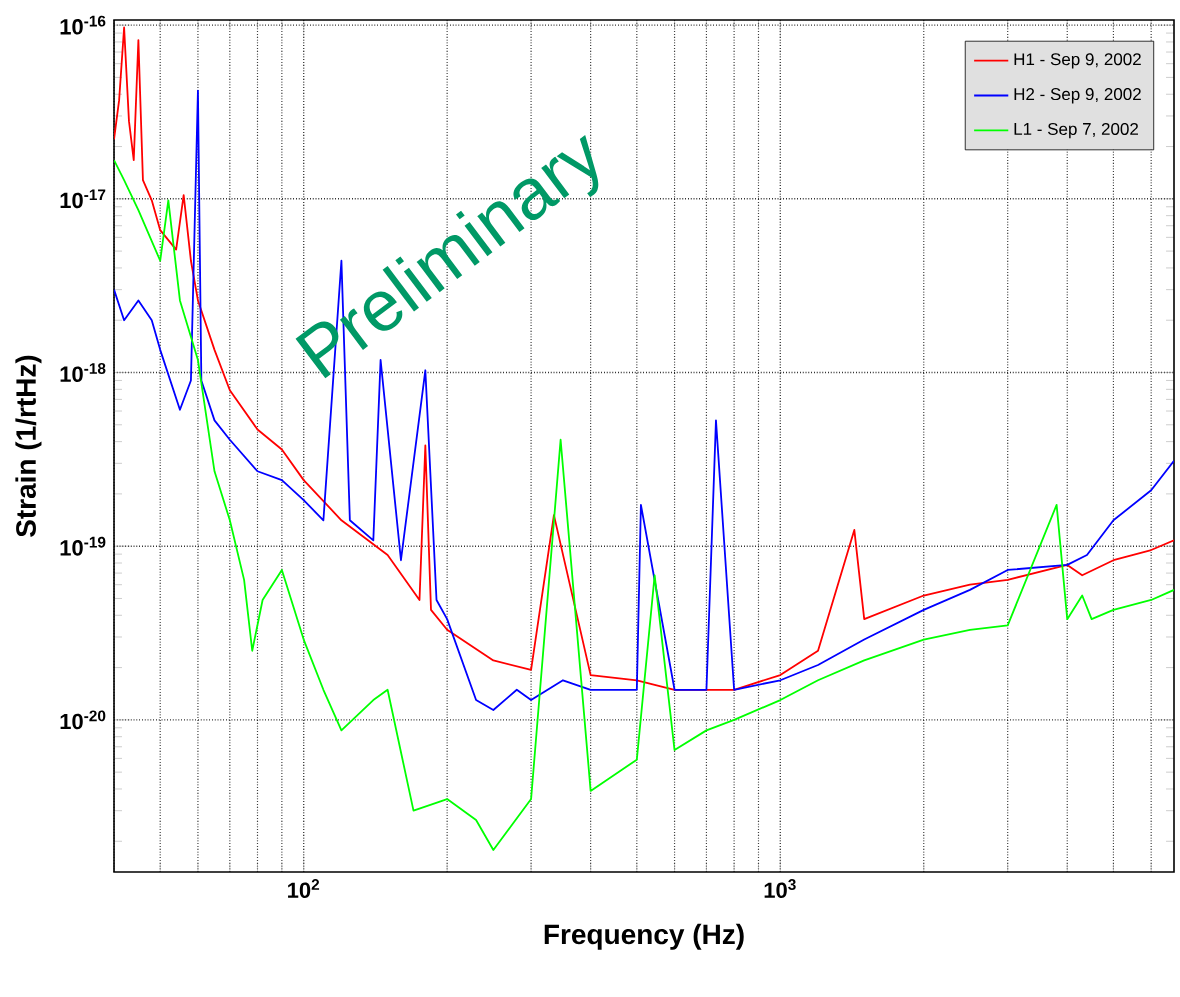  I want to click on y-tick-label: 10$^{-17}$, so click(83, 199).